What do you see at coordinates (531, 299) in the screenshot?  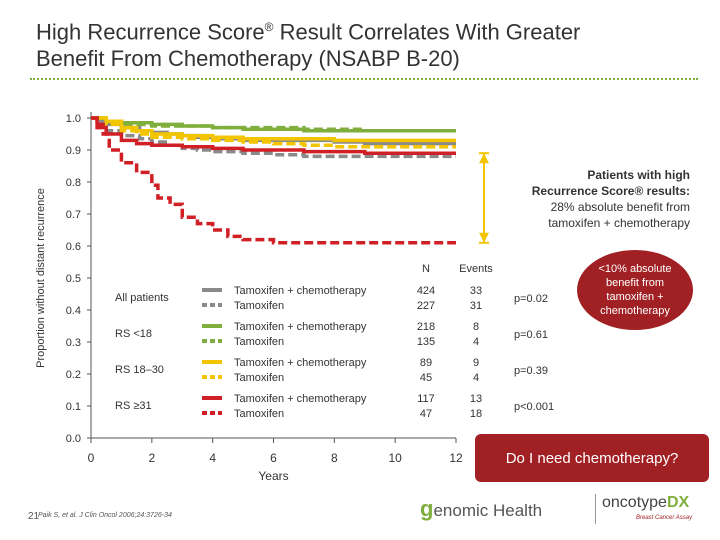 I see `legend-p-value: p=0.02` at bounding box center [531, 299].